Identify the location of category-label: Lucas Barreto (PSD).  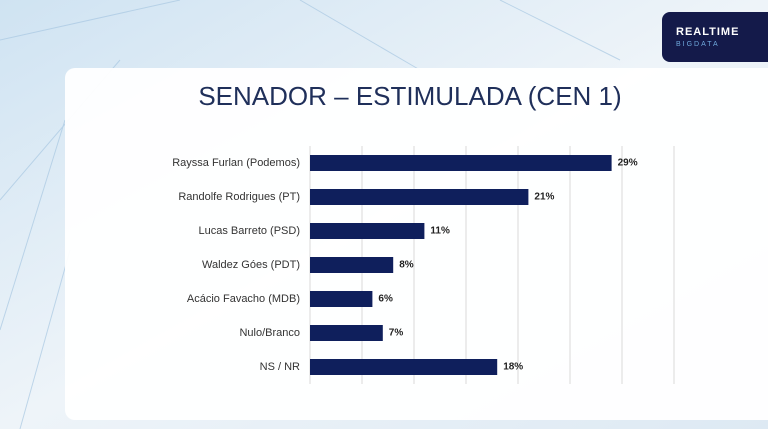
(249, 231).